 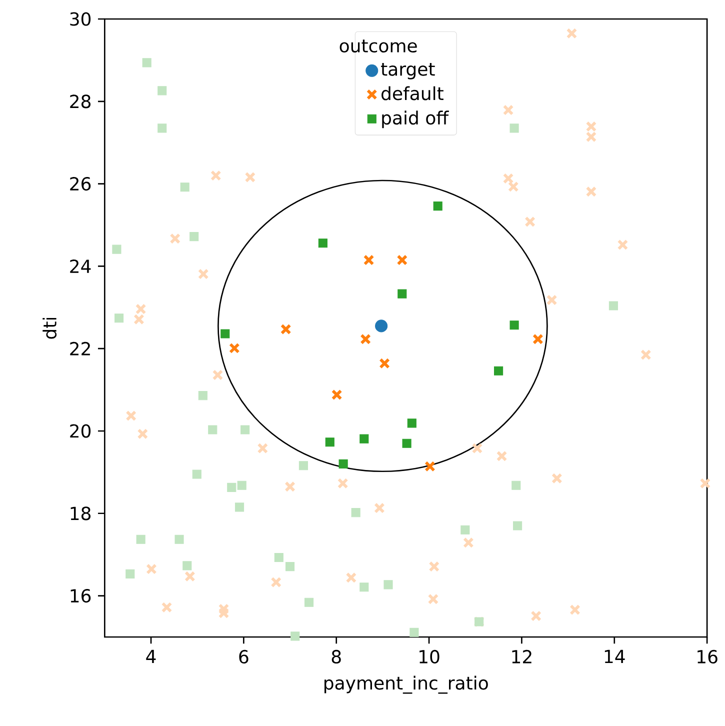 What do you see at coordinates (80, 183) in the screenshot?
I see `y-tick-label: 26` at bounding box center [80, 183].